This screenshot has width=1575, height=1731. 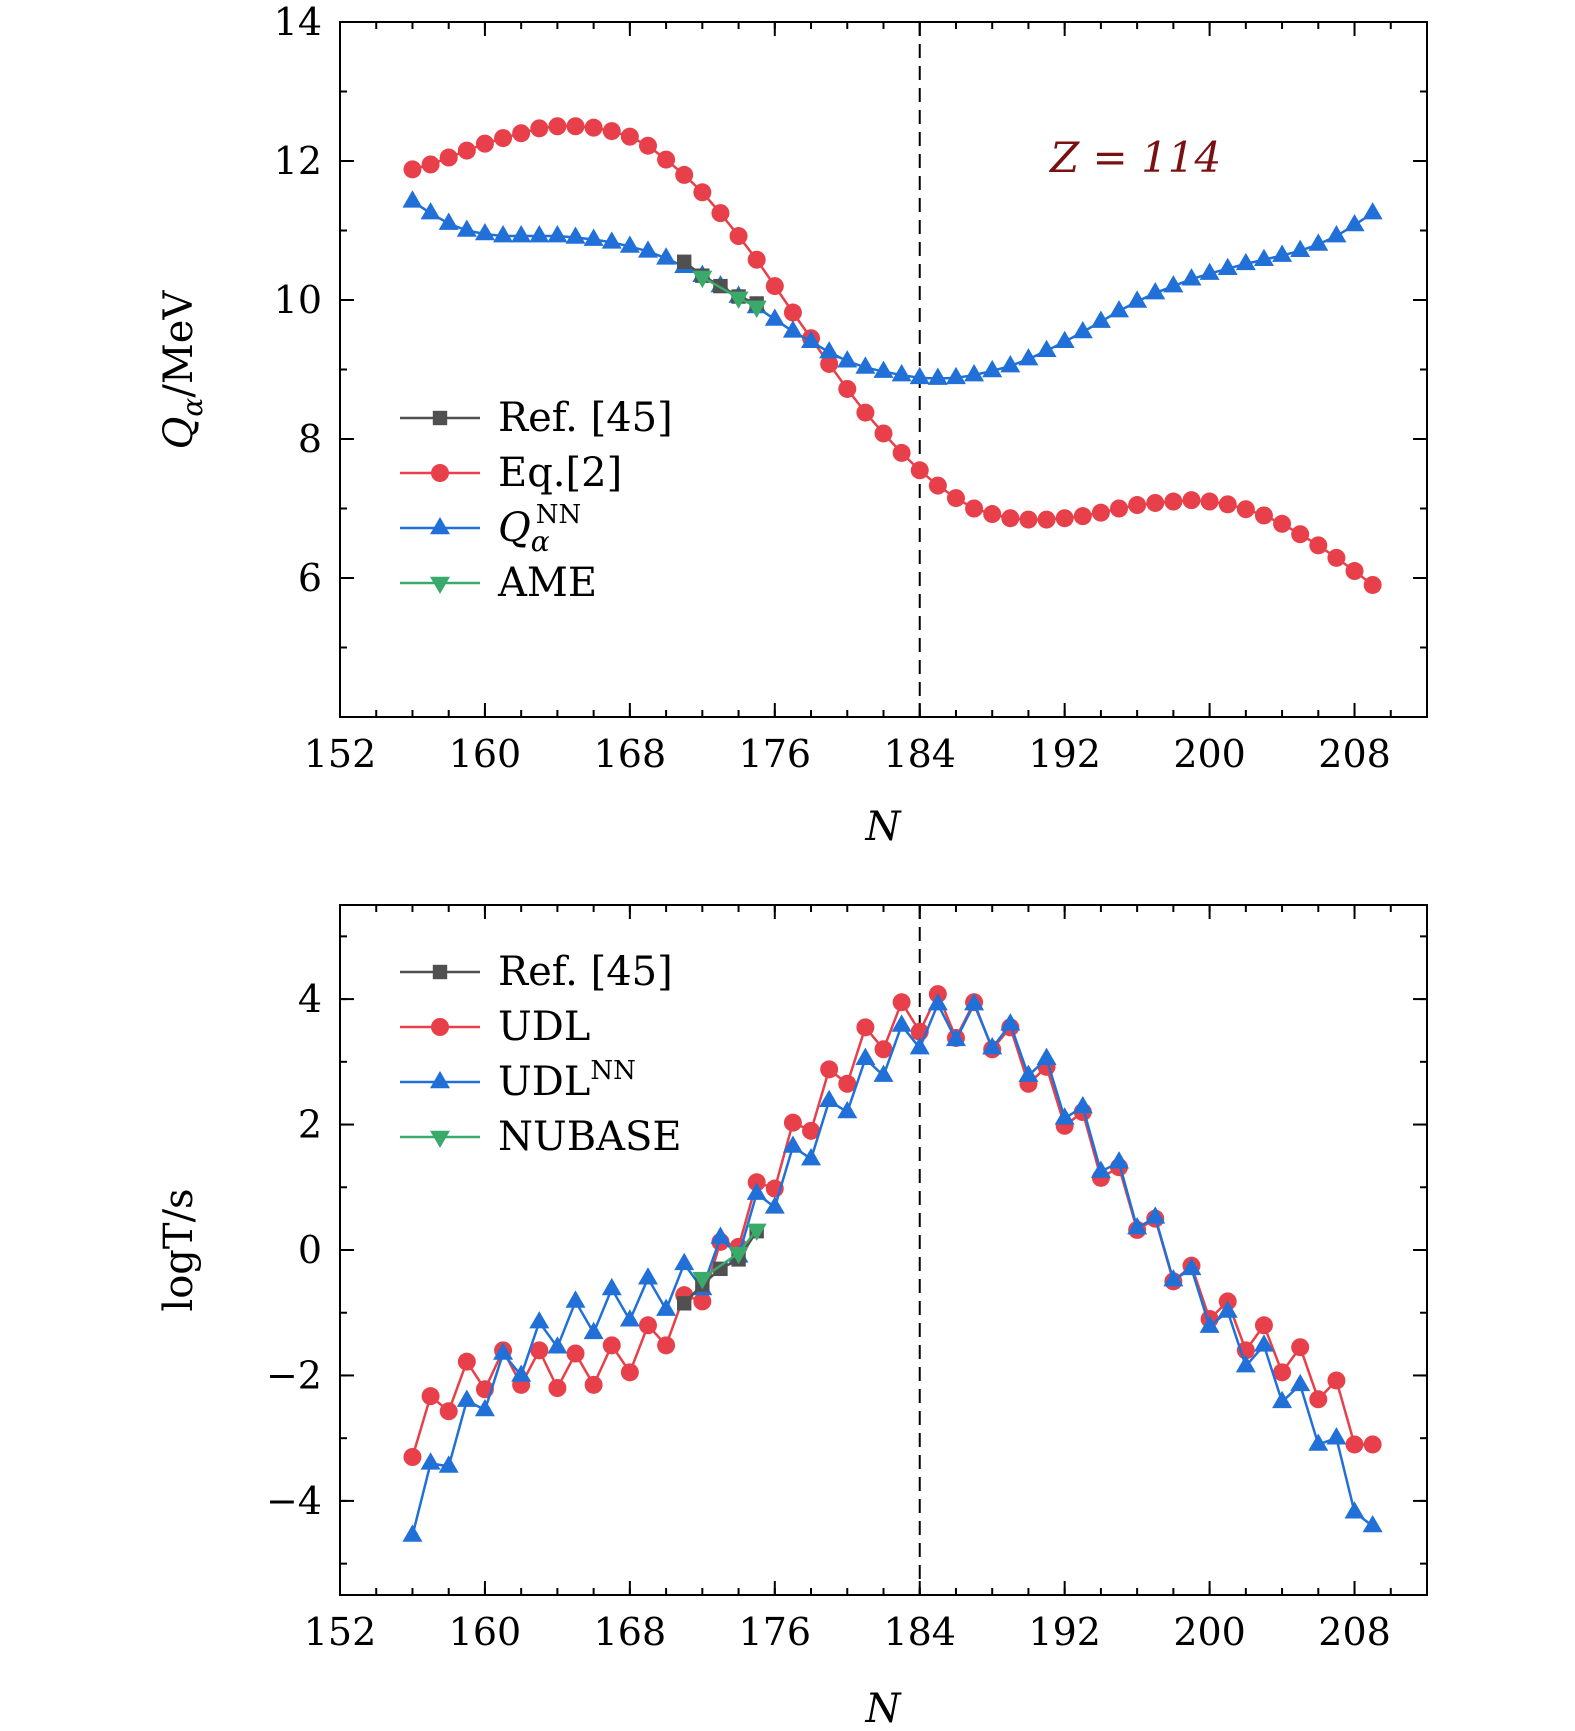 I want to click on legend-entry: UDLNN, so click(x=518, y=1080).